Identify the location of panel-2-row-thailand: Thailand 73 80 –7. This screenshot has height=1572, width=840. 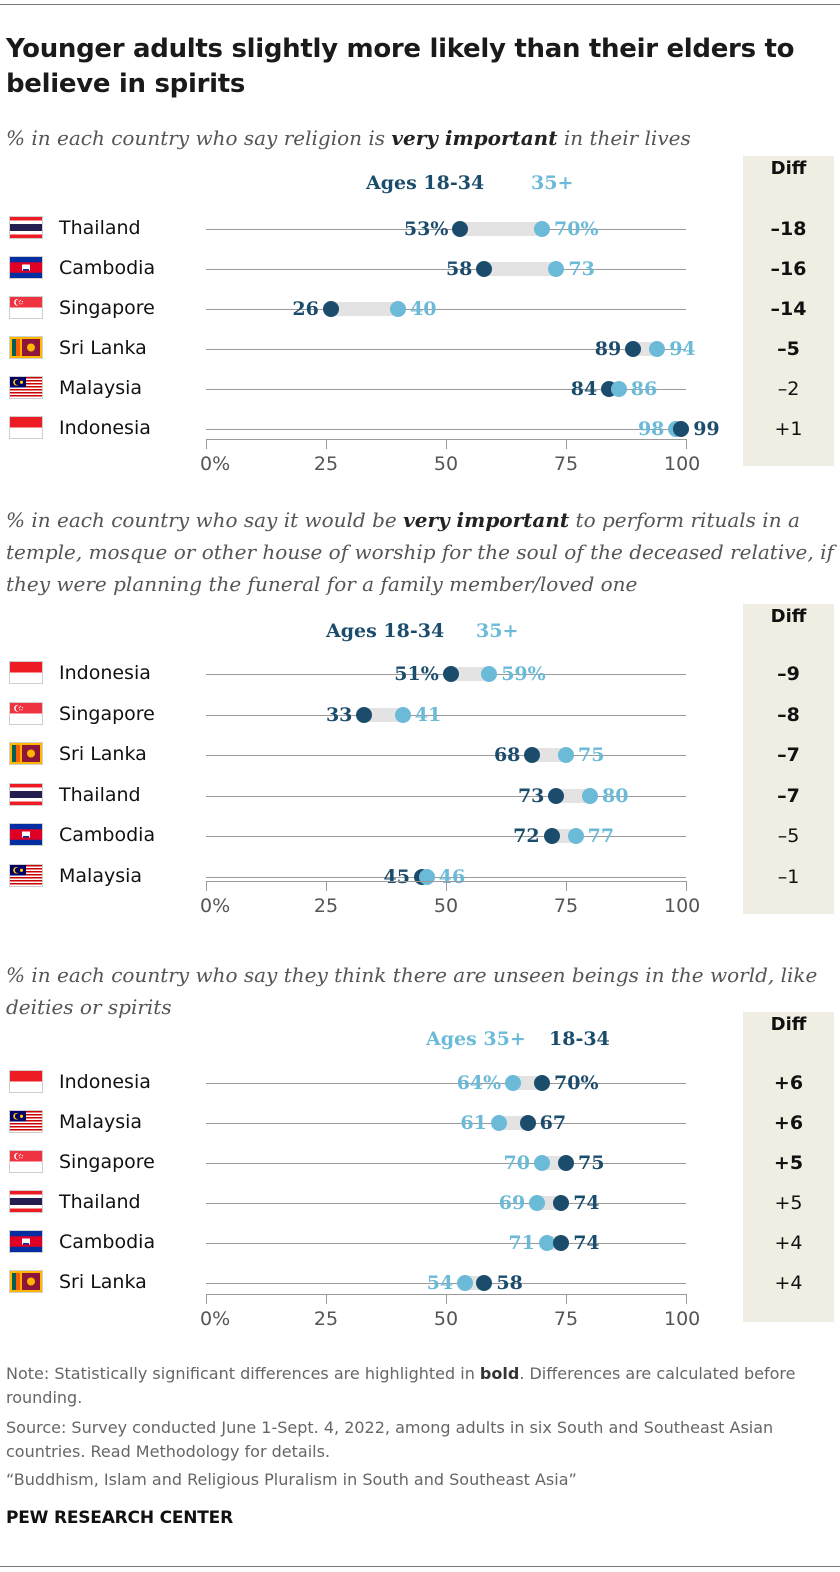
(420, 809).